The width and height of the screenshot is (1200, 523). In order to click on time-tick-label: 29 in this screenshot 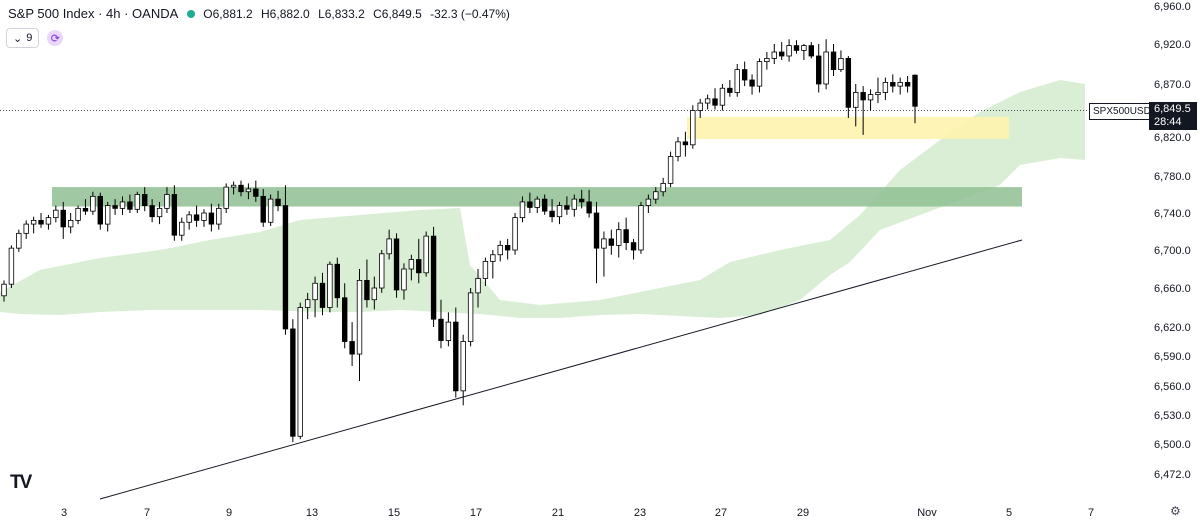, I will do `click(803, 513)`.